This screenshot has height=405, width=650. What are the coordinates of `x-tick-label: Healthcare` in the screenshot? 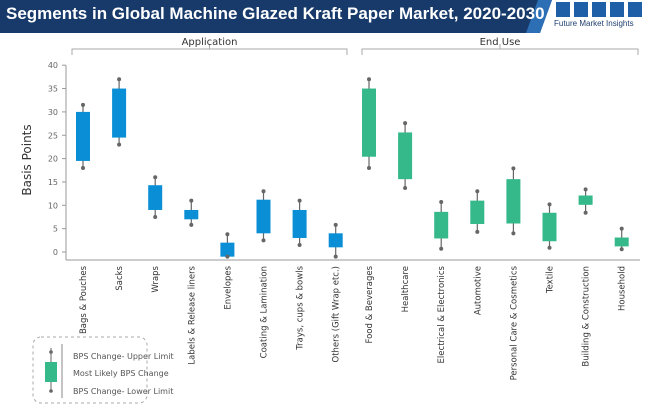 It's located at (406, 289).